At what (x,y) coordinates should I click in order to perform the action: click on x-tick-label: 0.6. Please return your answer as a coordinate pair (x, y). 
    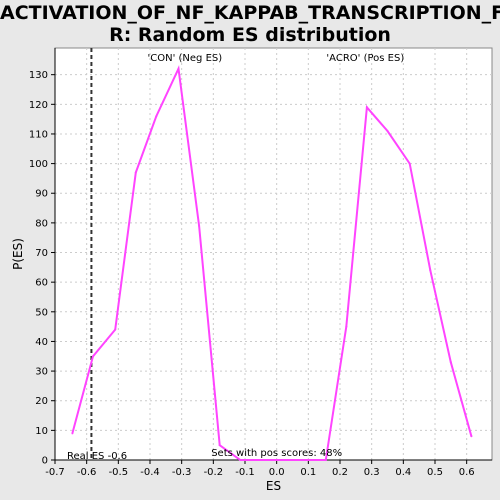
    Looking at the image, I should click on (467, 472).